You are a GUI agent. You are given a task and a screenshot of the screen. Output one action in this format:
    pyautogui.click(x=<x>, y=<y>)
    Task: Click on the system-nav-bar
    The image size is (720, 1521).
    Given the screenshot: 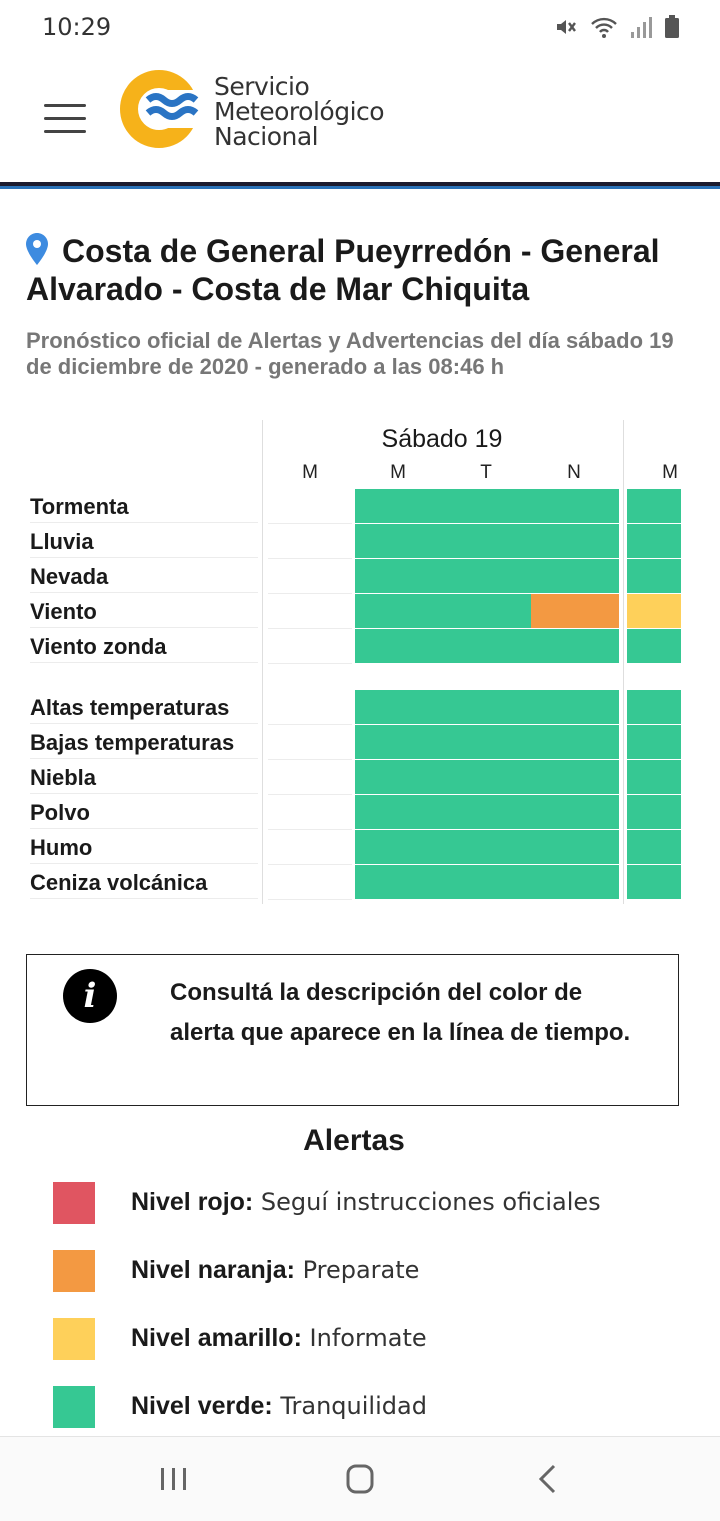 What is the action you would take?
    pyautogui.click(x=360, y=1478)
    